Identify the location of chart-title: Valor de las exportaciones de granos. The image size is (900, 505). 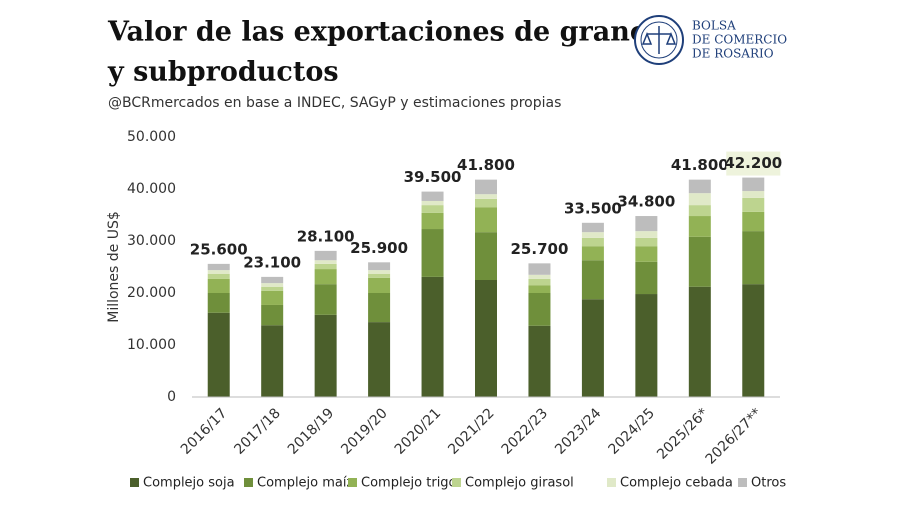
(385, 32).